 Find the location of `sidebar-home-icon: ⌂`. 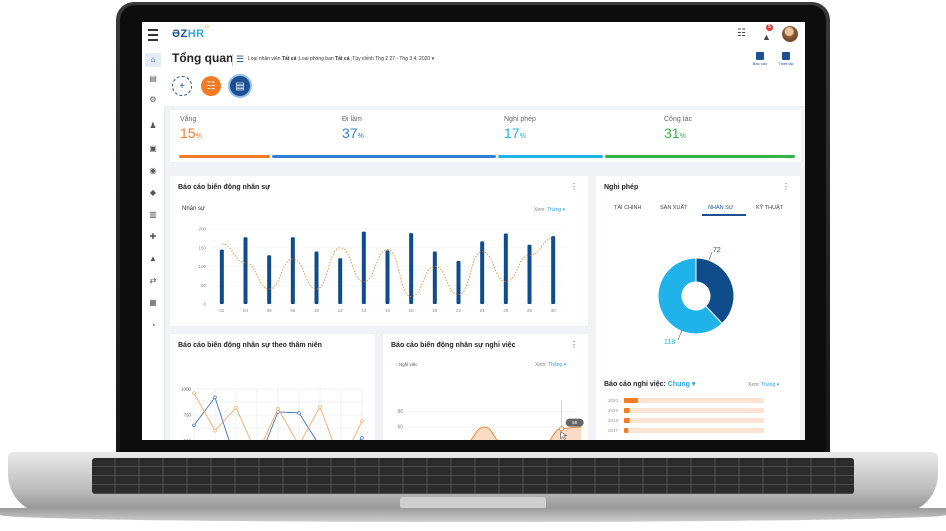

sidebar-home-icon: ⌂ is located at coordinates (153, 60).